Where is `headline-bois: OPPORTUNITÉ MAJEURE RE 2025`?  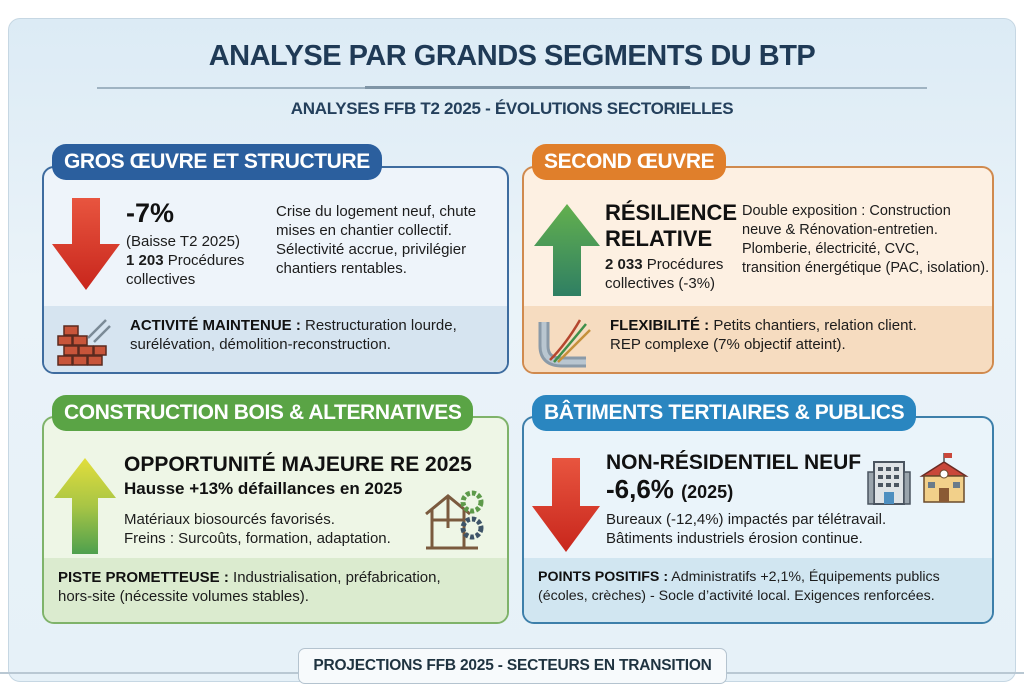 headline-bois: OPPORTUNITÉ MAJEURE RE 2025 is located at coordinates (298, 464).